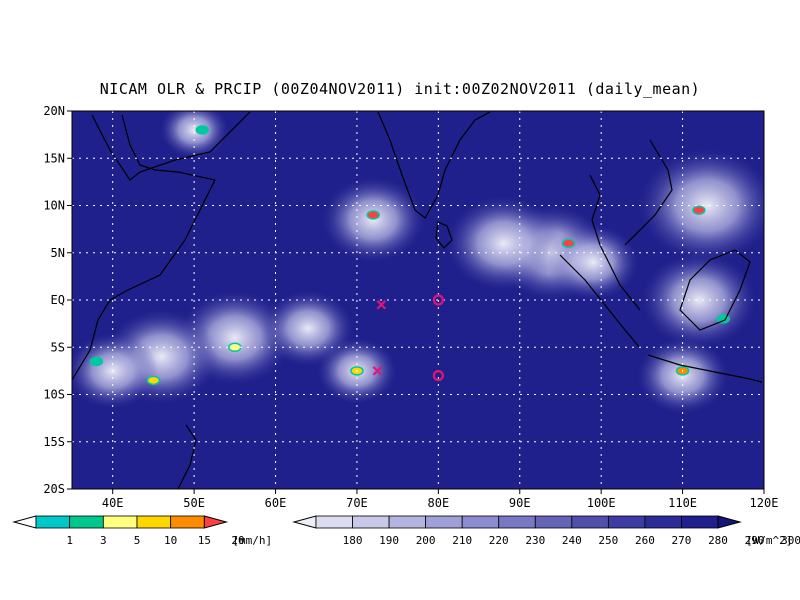 This screenshot has width=800, height=600. Describe the element at coordinates (769, 540) in the screenshot. I see `colorbar-unit: [W/m^2]` at that location.